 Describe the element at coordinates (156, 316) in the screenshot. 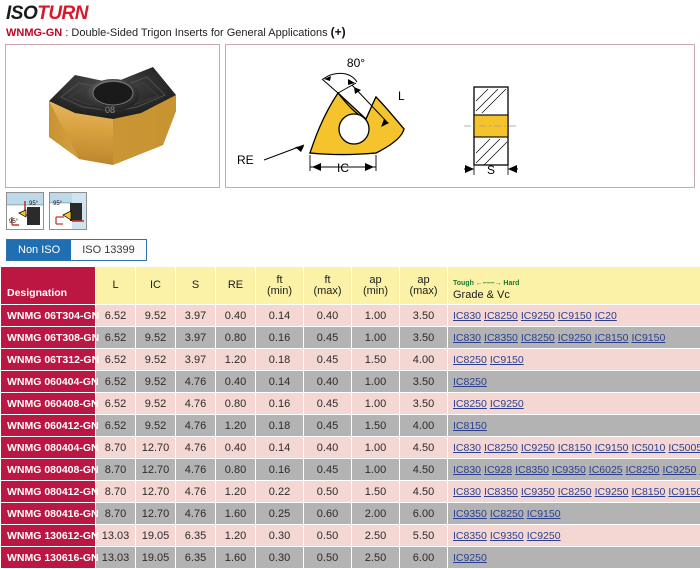

I see `cell-ic: 9.52` at that location.